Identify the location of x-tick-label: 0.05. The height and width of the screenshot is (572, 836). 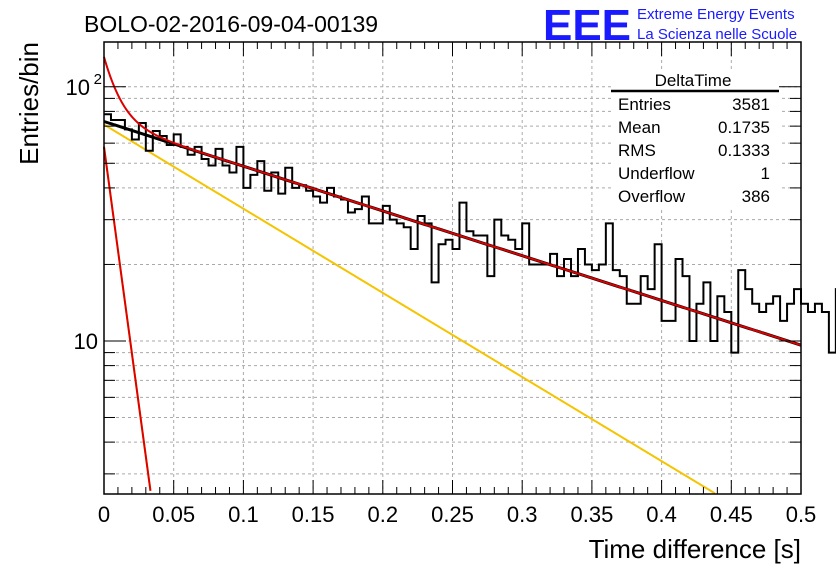
(173, 514).